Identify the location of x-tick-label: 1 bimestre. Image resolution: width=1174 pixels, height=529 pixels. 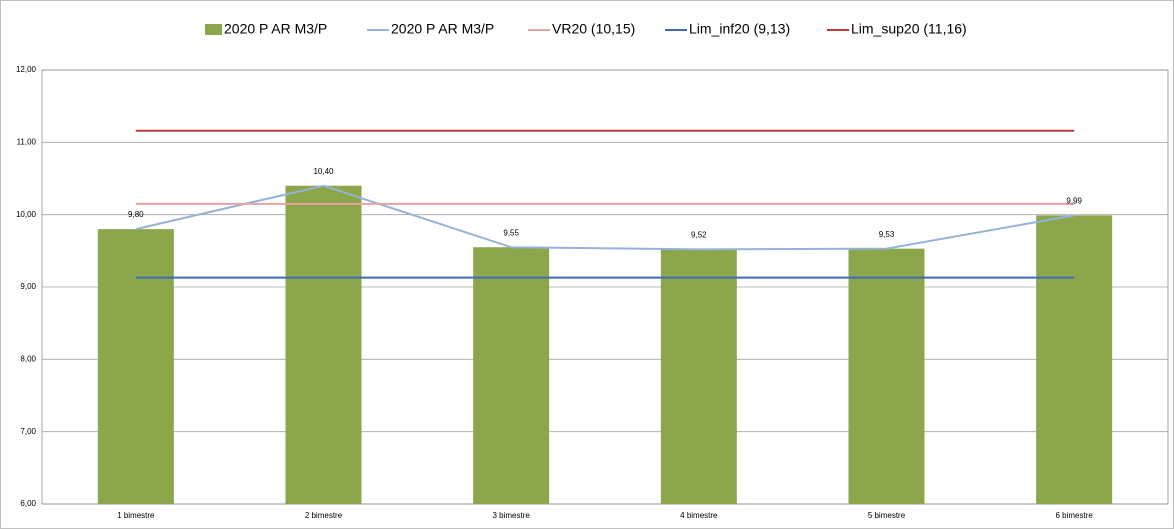
(136, 515).